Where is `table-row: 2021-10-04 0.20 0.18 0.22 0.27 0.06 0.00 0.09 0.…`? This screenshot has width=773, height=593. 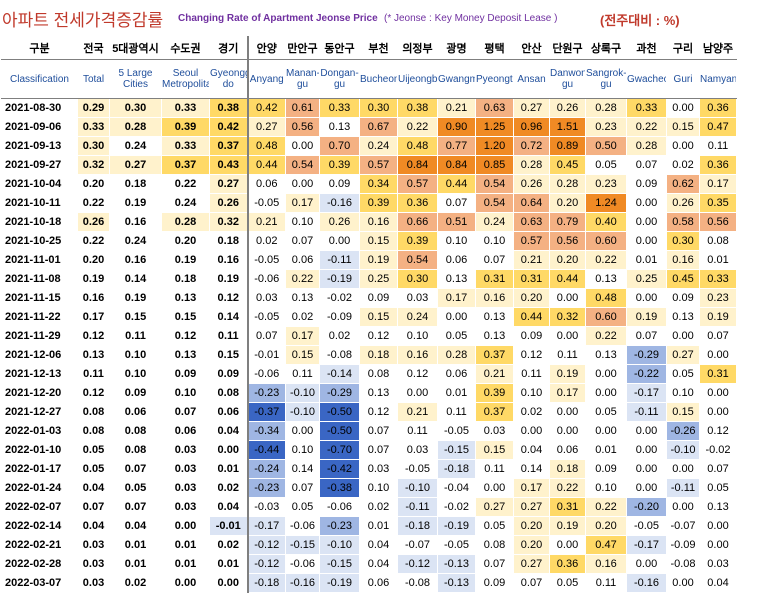
table-row: 2021-10-04 0.20 0.18 0.22 0.27 0.06 0.00 0.09 0.… is located at coordinates (369, 184).